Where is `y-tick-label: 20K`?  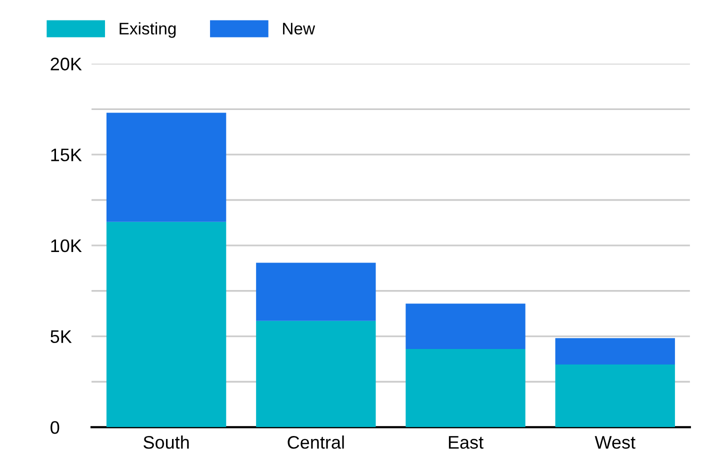 y-tick-label: 20K is located at coordinates (66, 64).